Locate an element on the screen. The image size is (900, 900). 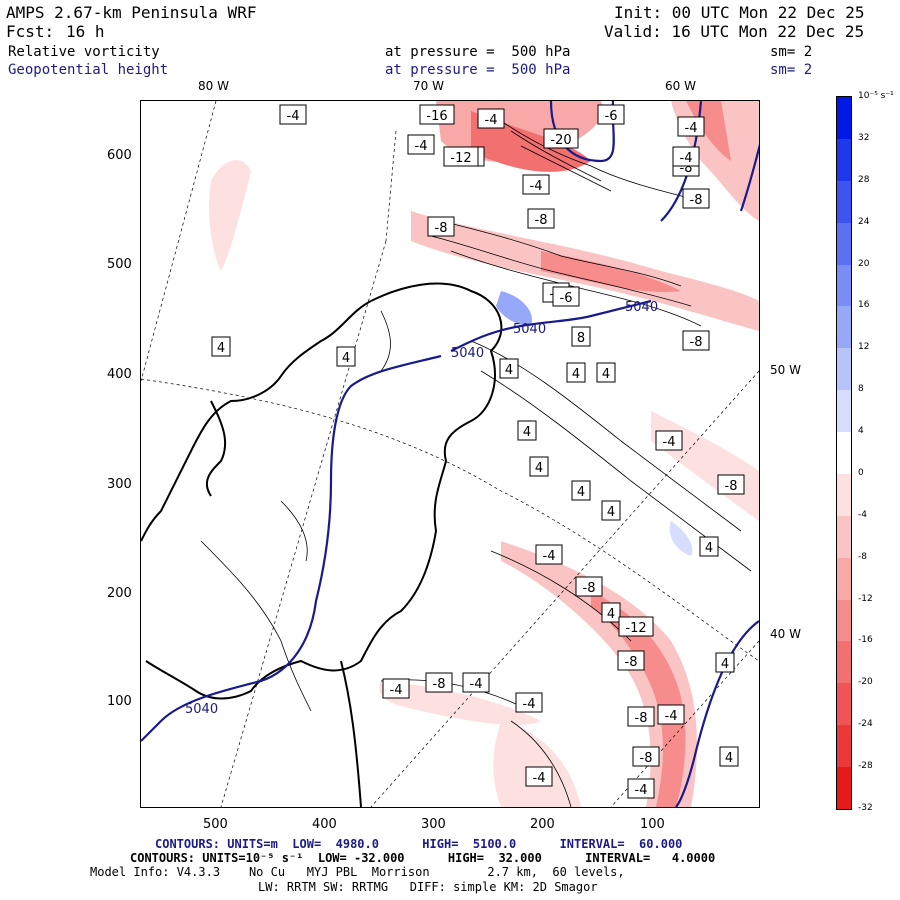
svg-text: -16 is located at coordinates (436, 116).